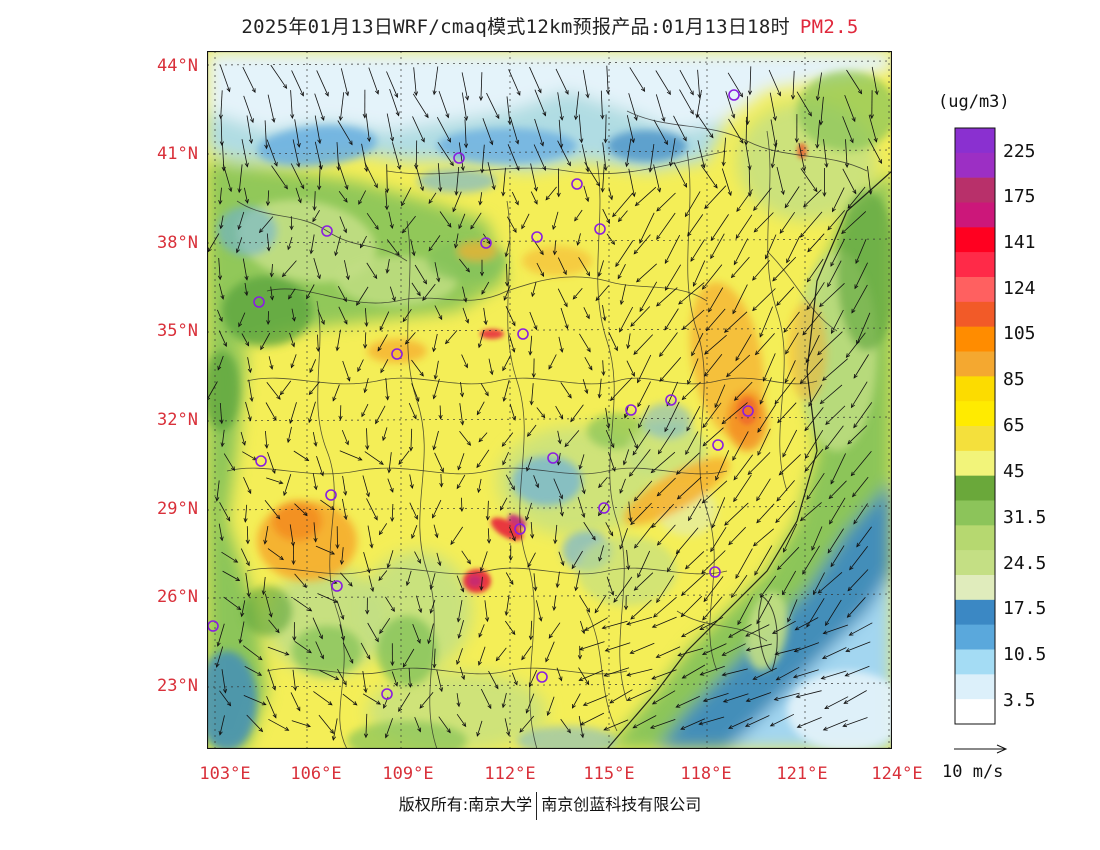 The image size is (1100, 850). I want to click on colorbar-label-105: 105, so click(1019, 333).